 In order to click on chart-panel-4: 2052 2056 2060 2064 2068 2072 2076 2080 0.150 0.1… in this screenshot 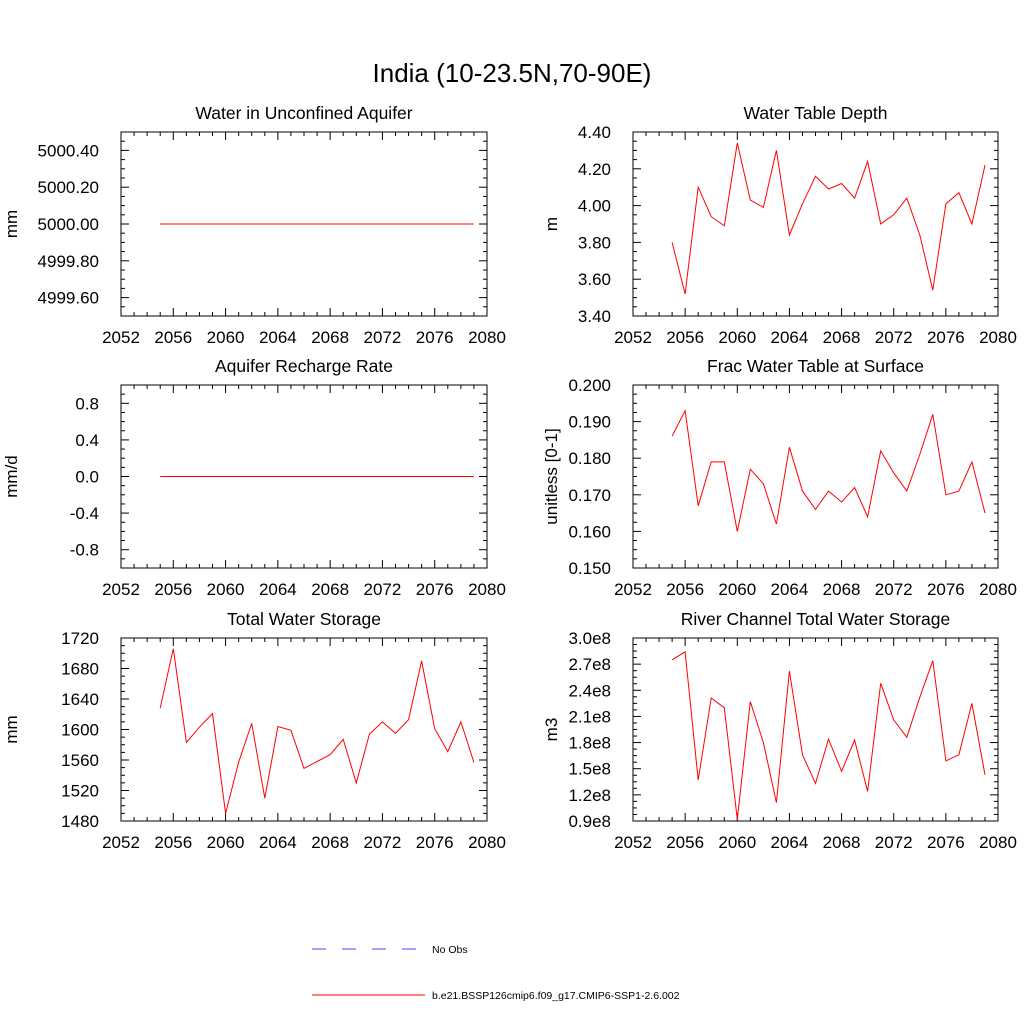, I will do `click(779, 477)`.